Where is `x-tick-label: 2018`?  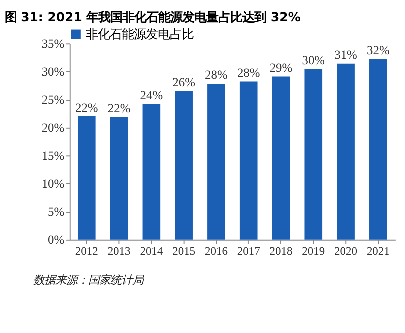
x-tick-label: 2018 is located at coordinates (281, 252).